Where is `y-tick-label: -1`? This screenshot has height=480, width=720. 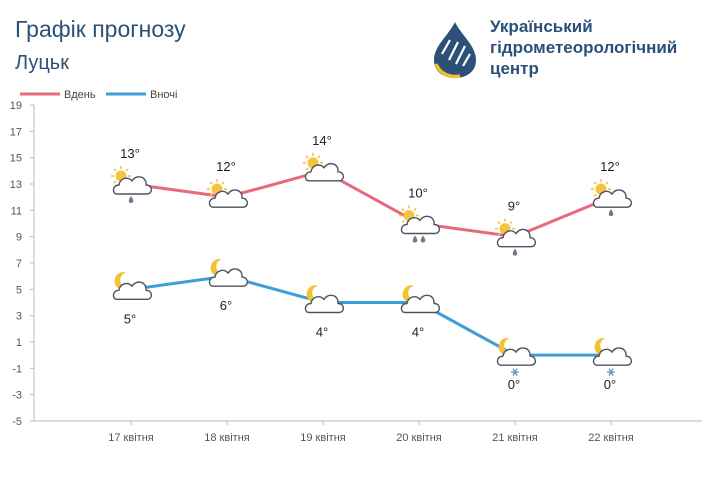 y-tick-label: -1 is located at coordinates (17, 369).